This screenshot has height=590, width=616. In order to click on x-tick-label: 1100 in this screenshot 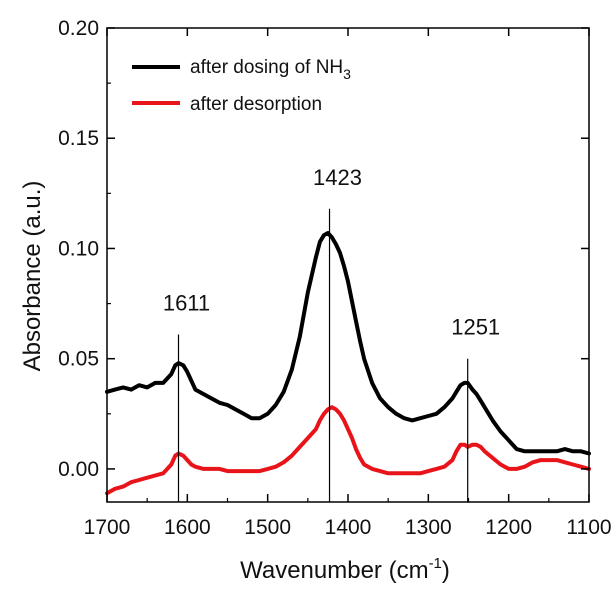, I will do `click(588, 527)`.